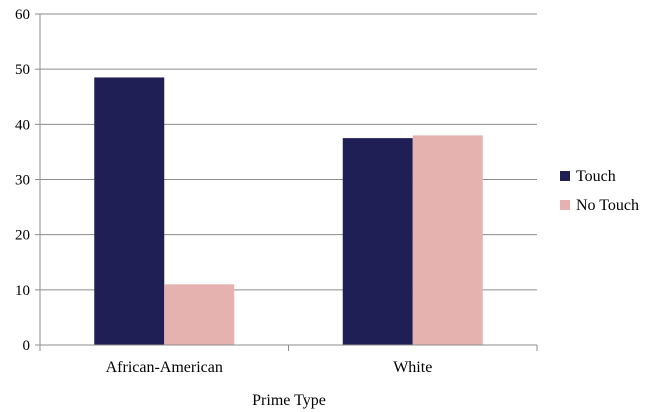 This screenshot has width=649, height=412. What do you see at coordinates (129, 211) in the screenshot?
I see `bar-touch-african-american` at bounding box center [129, 211].